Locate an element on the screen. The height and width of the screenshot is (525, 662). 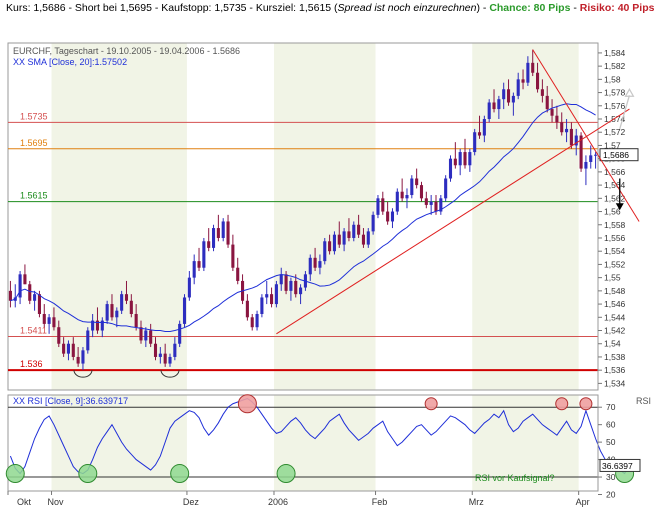
last-price-box is located at coordinates (619, 155).